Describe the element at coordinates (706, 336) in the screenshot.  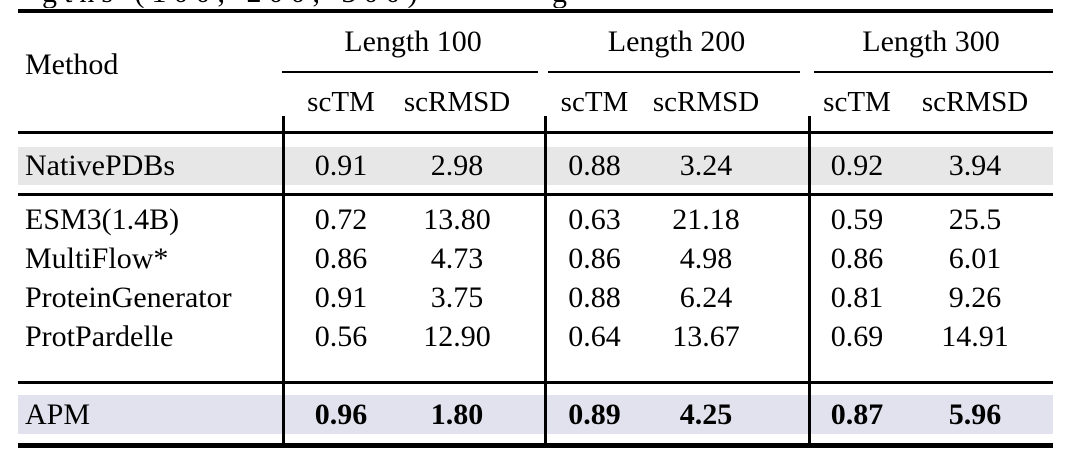
I see `value-cell: 13.67` at that location.